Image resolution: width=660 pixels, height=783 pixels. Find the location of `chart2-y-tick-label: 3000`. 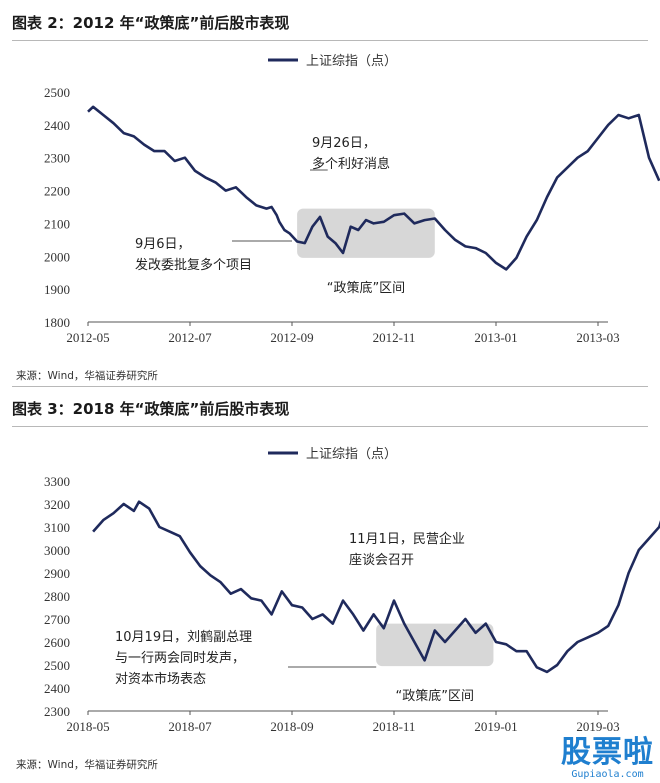

chart2-y-tick-label: 3000 is located at coordinates (57, 550).